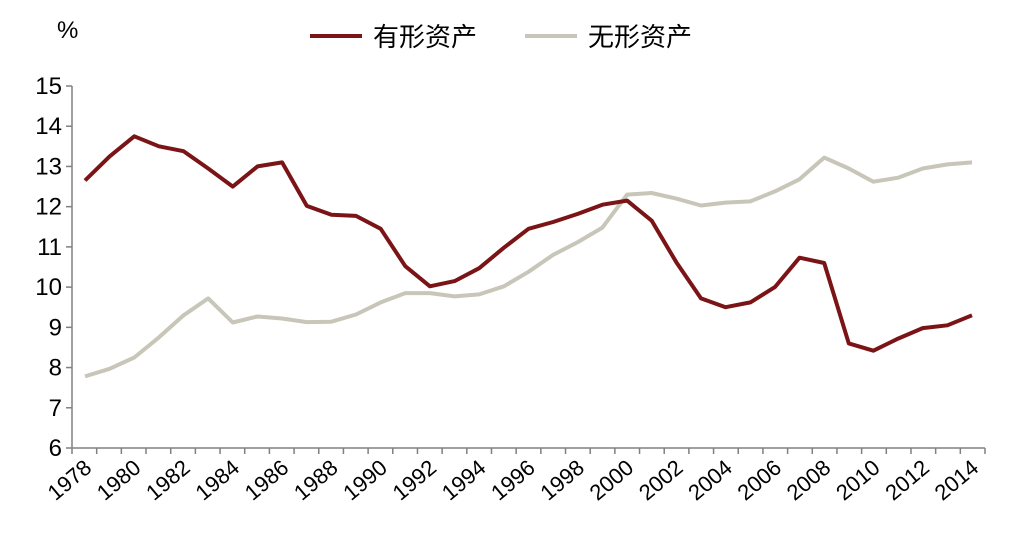 This screenshot has height=540, width=1036. Describe the element at coordinates (809, 480) in the screenshot. I see `x-tick-label: 2008` at that location.